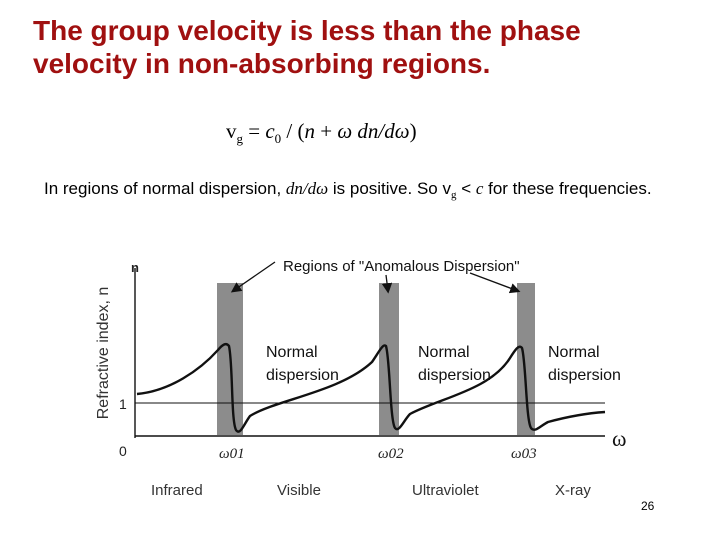  I want to click on normal-label-1-line2: dispersion, so click(302, 375).